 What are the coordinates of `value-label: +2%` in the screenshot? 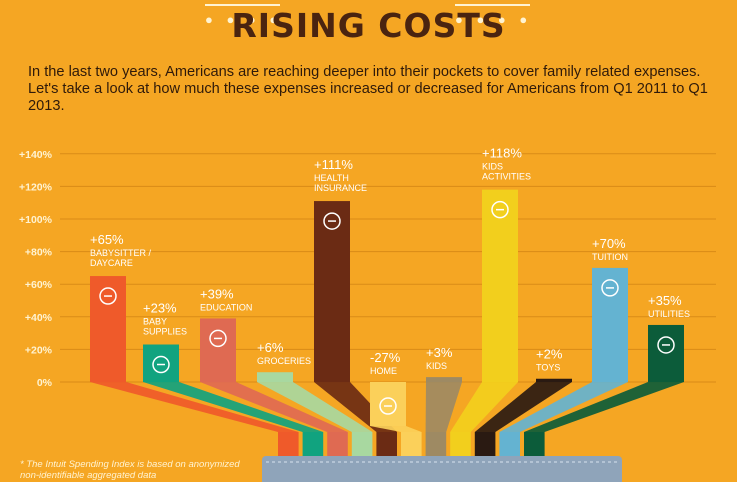 It's located at (549, 354).